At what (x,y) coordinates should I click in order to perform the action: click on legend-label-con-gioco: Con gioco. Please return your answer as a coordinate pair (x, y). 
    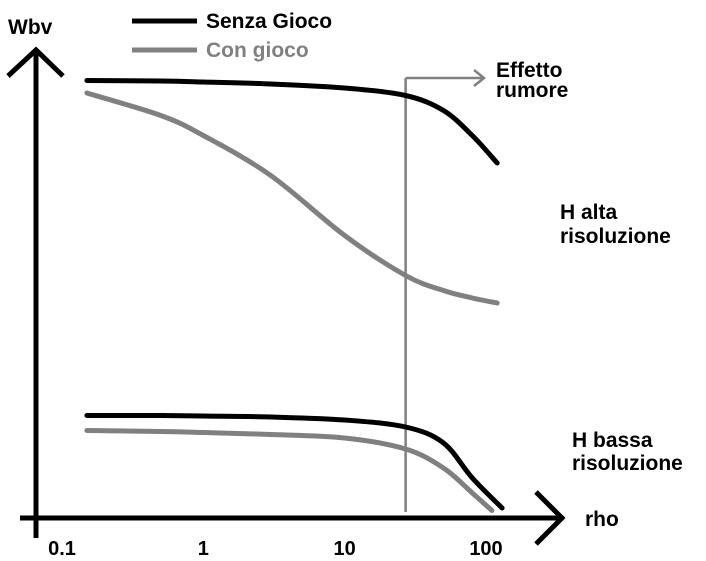
    Looking at the image, I should click on (257, 50).